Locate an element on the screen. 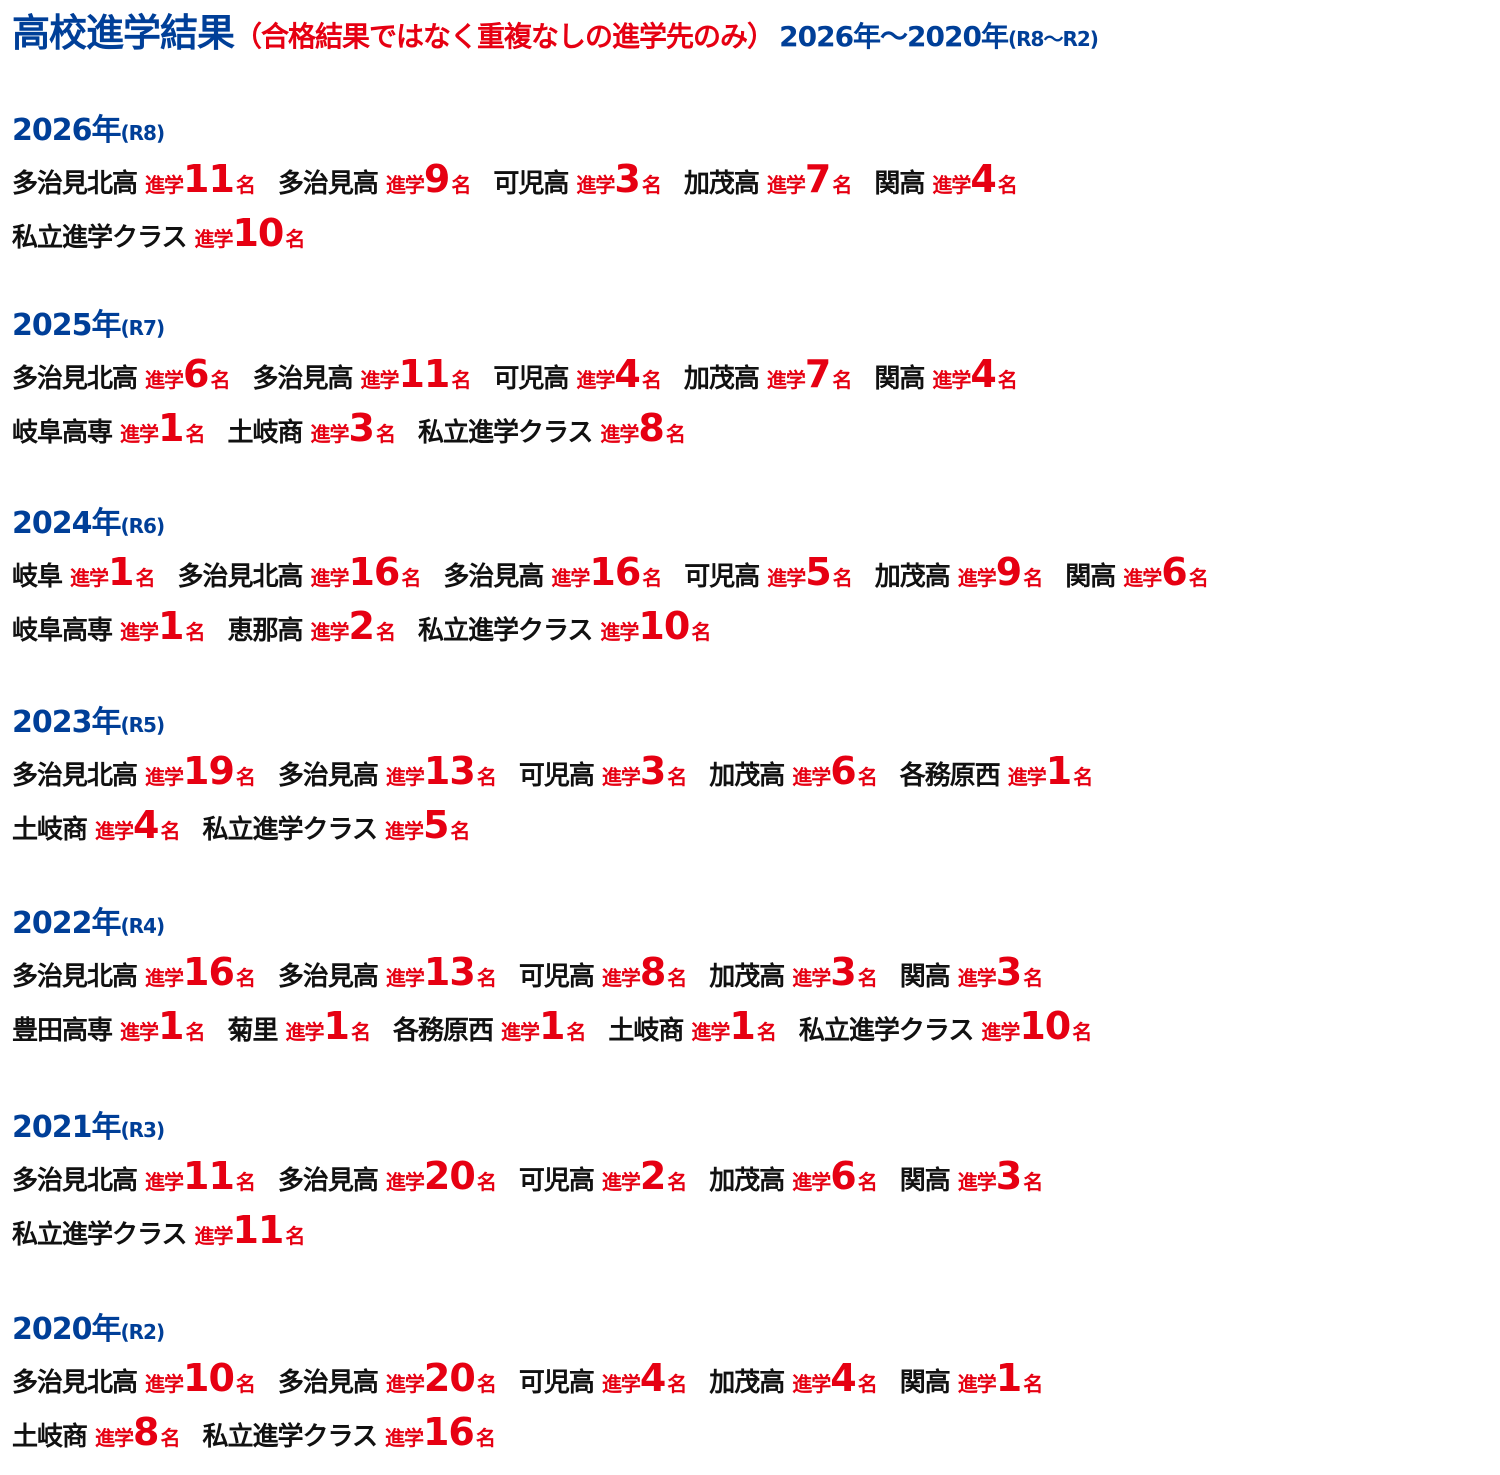 This screenshot has width=1500, height=1475. result-entry: 関高 進学6 名 is located at coordinates (1136, 576).